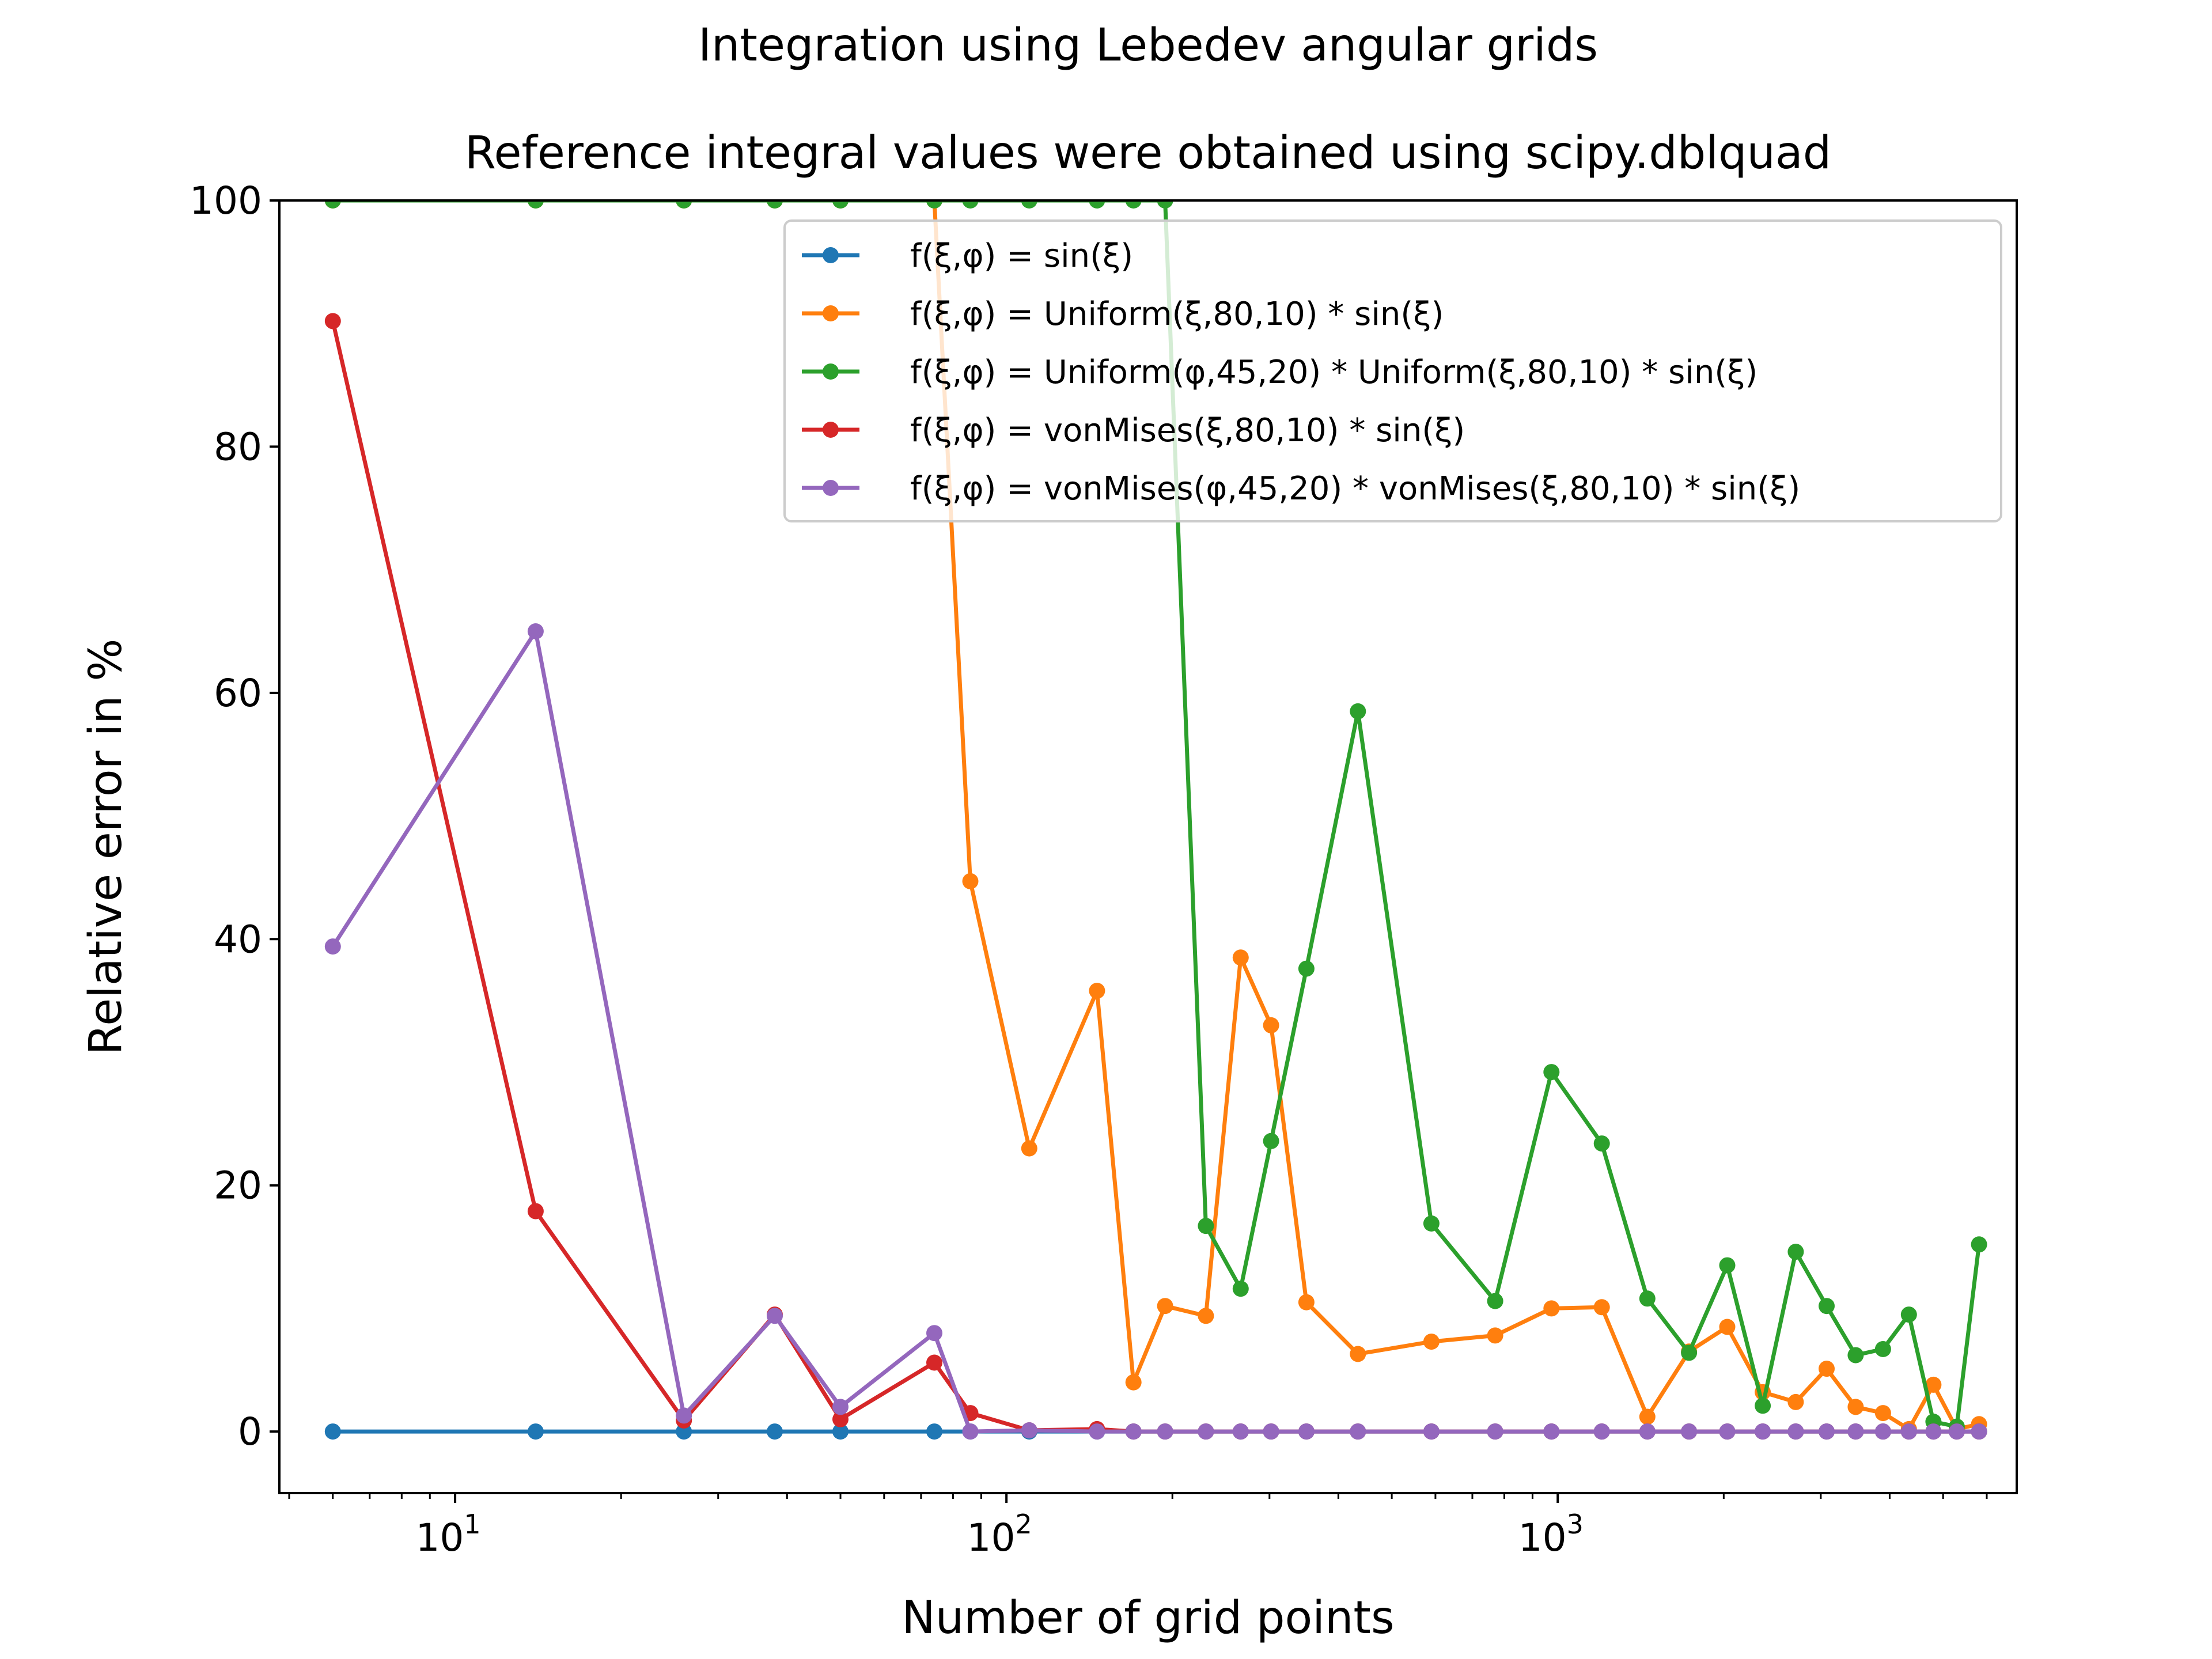  I want to click on legend-label: f(ξ,φ) = sin(ξ), so click(1021, 256).